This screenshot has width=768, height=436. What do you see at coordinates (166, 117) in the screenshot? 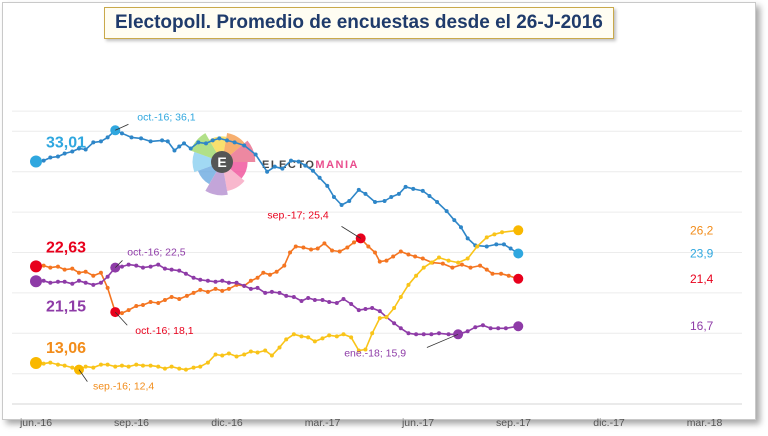
I see `annotation-label: oct.-16; 36,1` at bounding box center [166, 117].